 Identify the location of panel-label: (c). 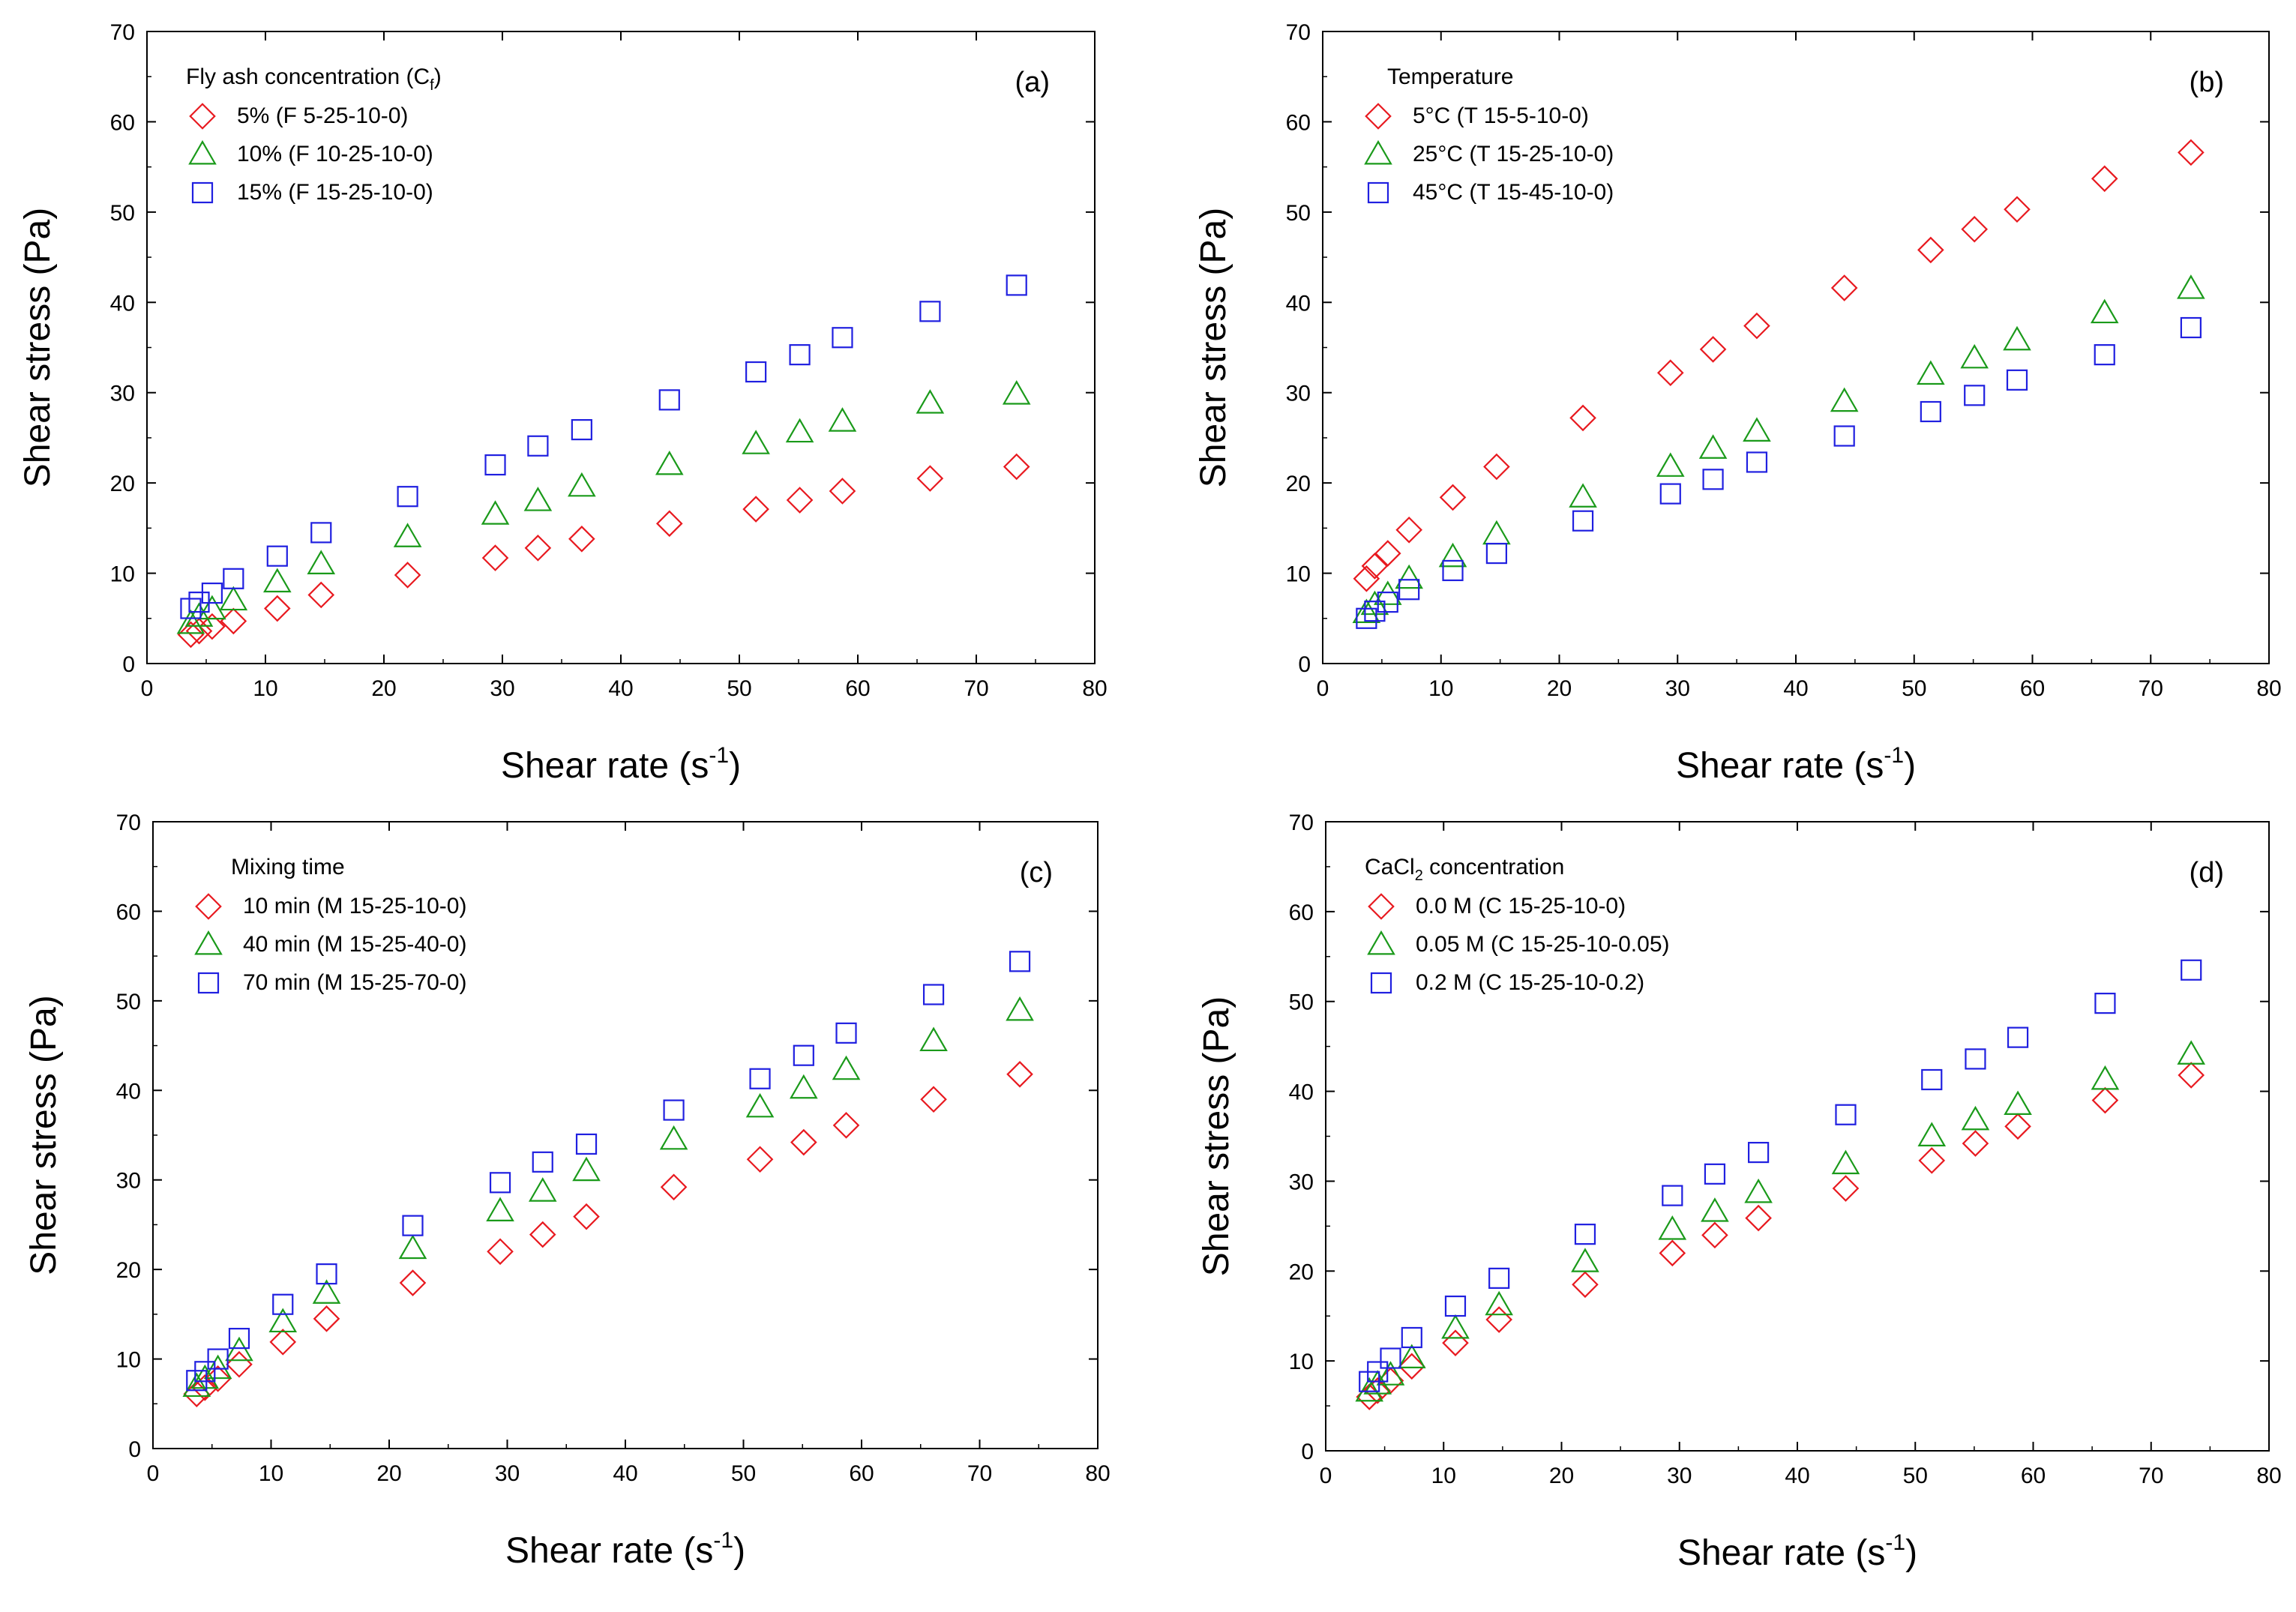
(1036, 872).